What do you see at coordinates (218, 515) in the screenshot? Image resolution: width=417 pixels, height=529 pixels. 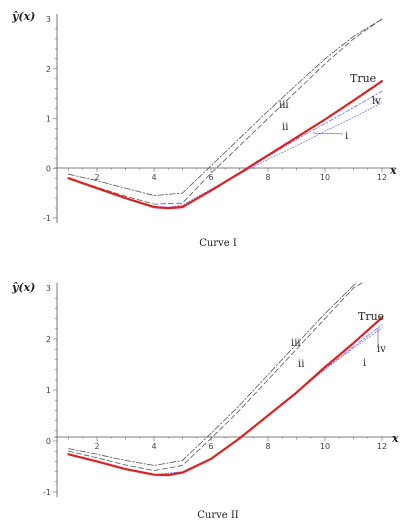 I see `chart-caption: Curve II` at bounding box center [218, 515].